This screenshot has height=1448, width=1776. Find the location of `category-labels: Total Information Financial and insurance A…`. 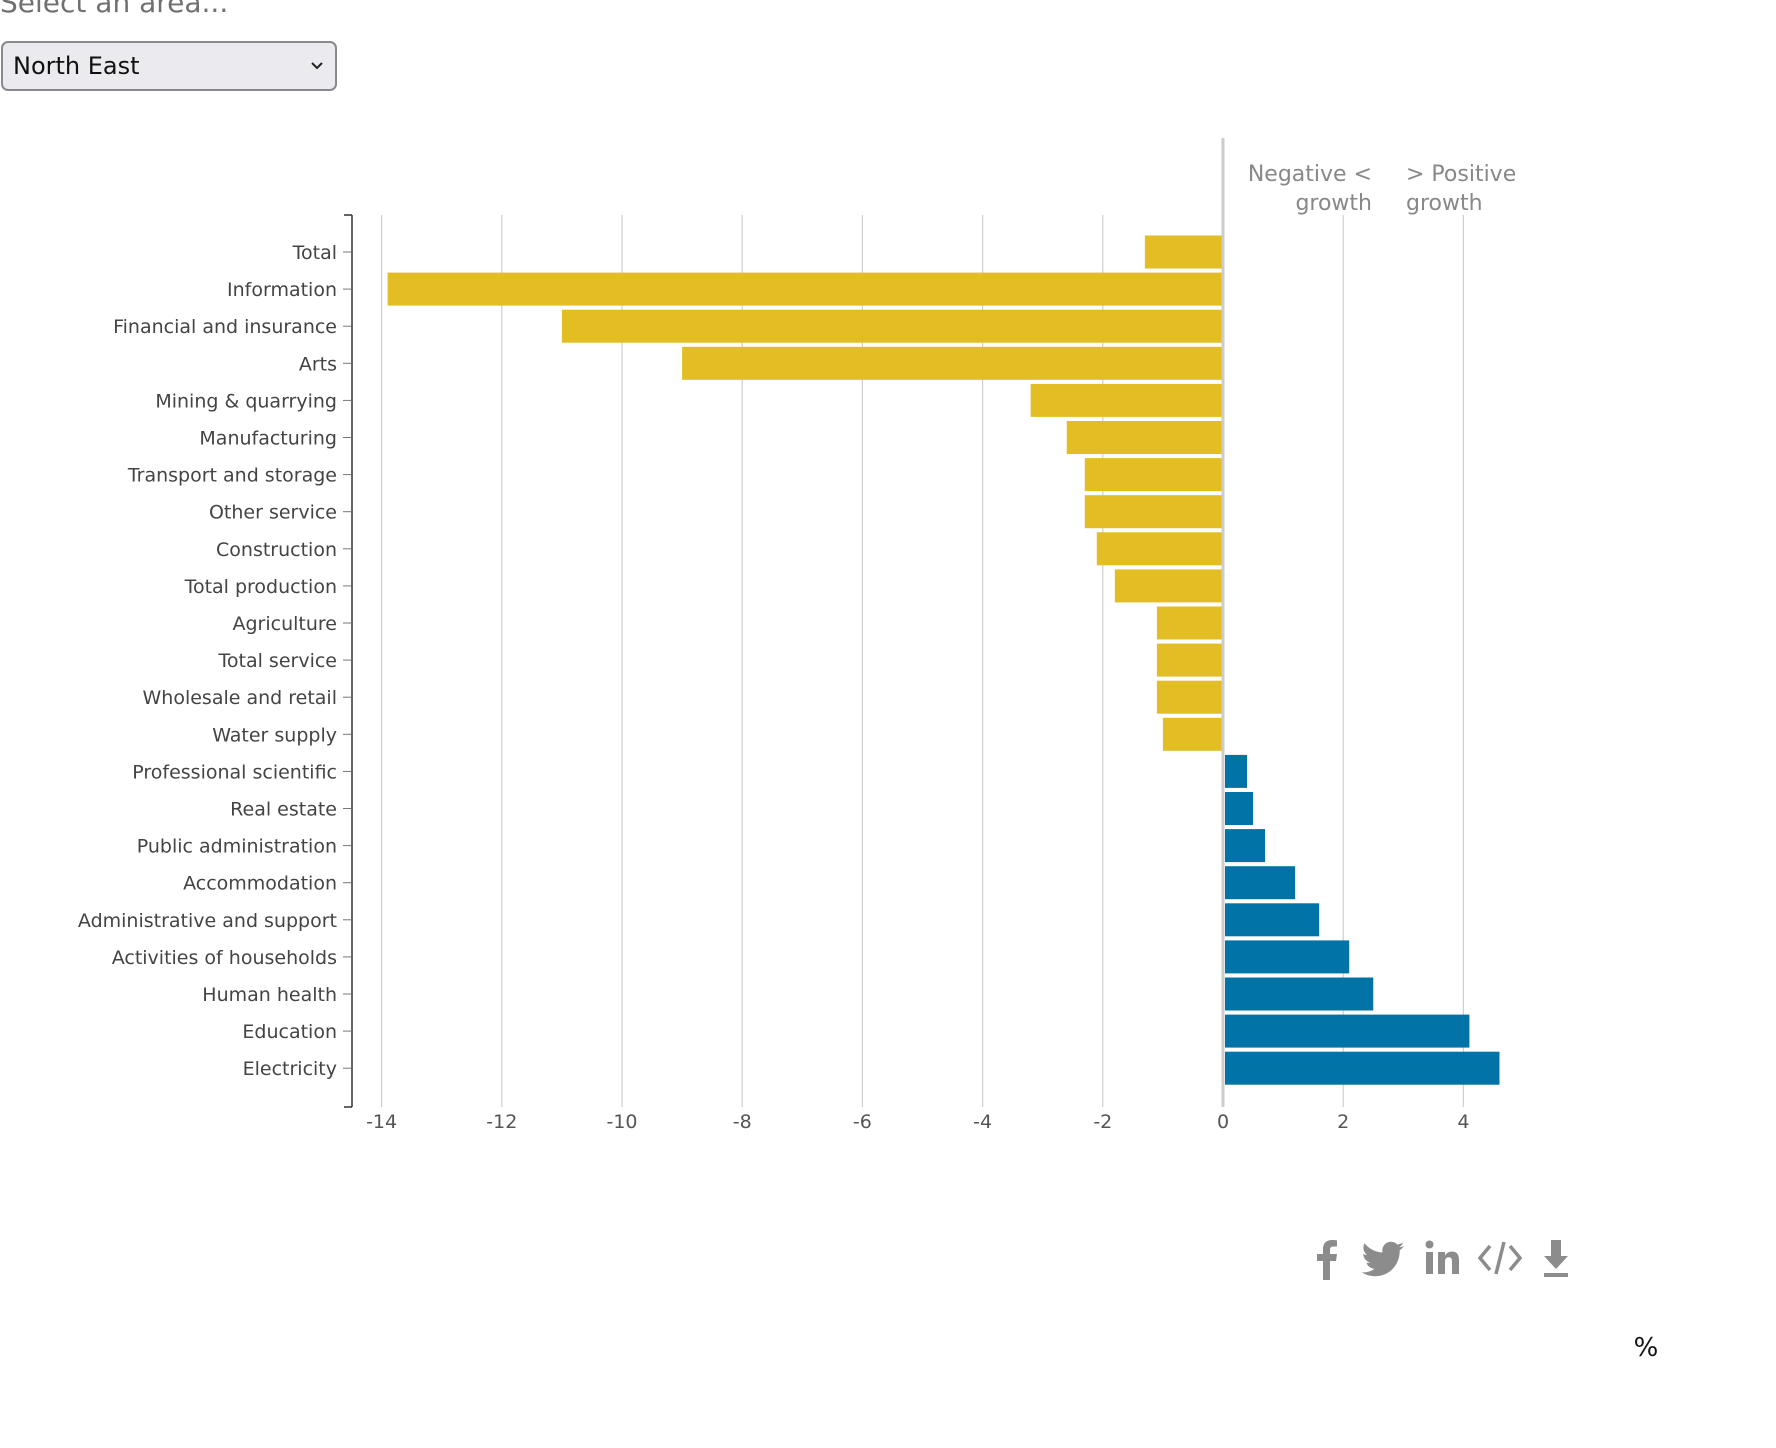

category-labels: Total Information Financial and insurance A… is located at coordinates (207, 661).